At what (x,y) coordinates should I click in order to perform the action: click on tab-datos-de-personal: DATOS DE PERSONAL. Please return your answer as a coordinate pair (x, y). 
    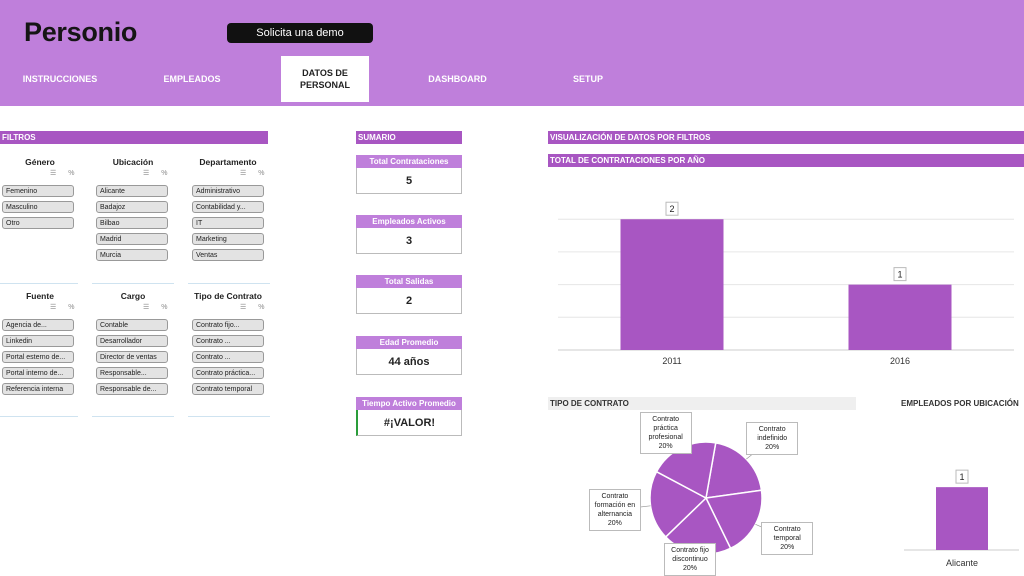
    Looking at the image, I should click on (325, 79).